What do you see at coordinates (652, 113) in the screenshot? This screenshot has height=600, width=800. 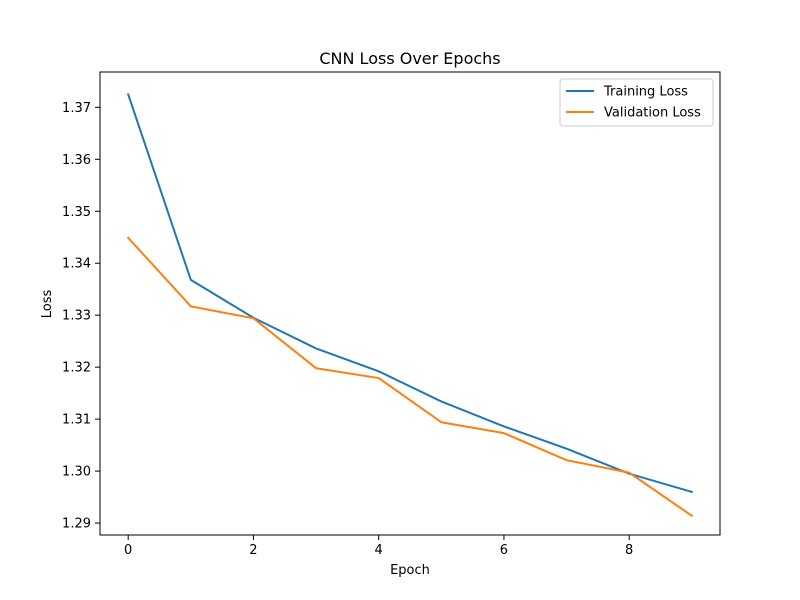 I see `legend-label-1: Validation Loss` at bounding box center [652, 113].